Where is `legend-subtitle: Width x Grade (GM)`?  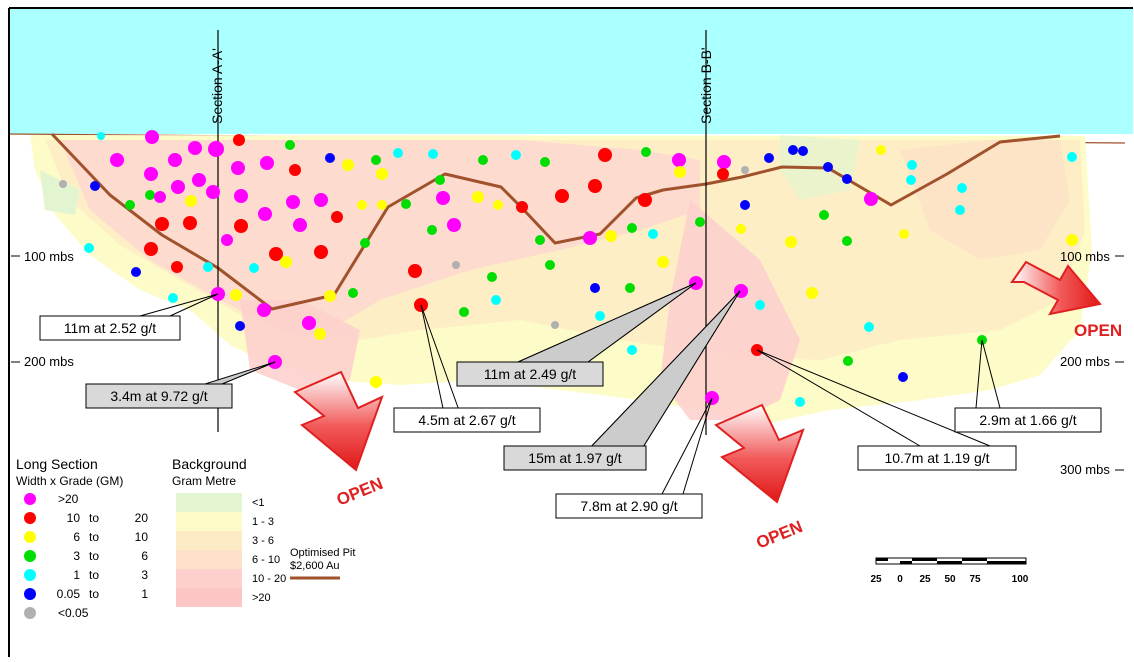 legend-subtitle: Width x Grade (GM) is located at coordinates (69, 481).